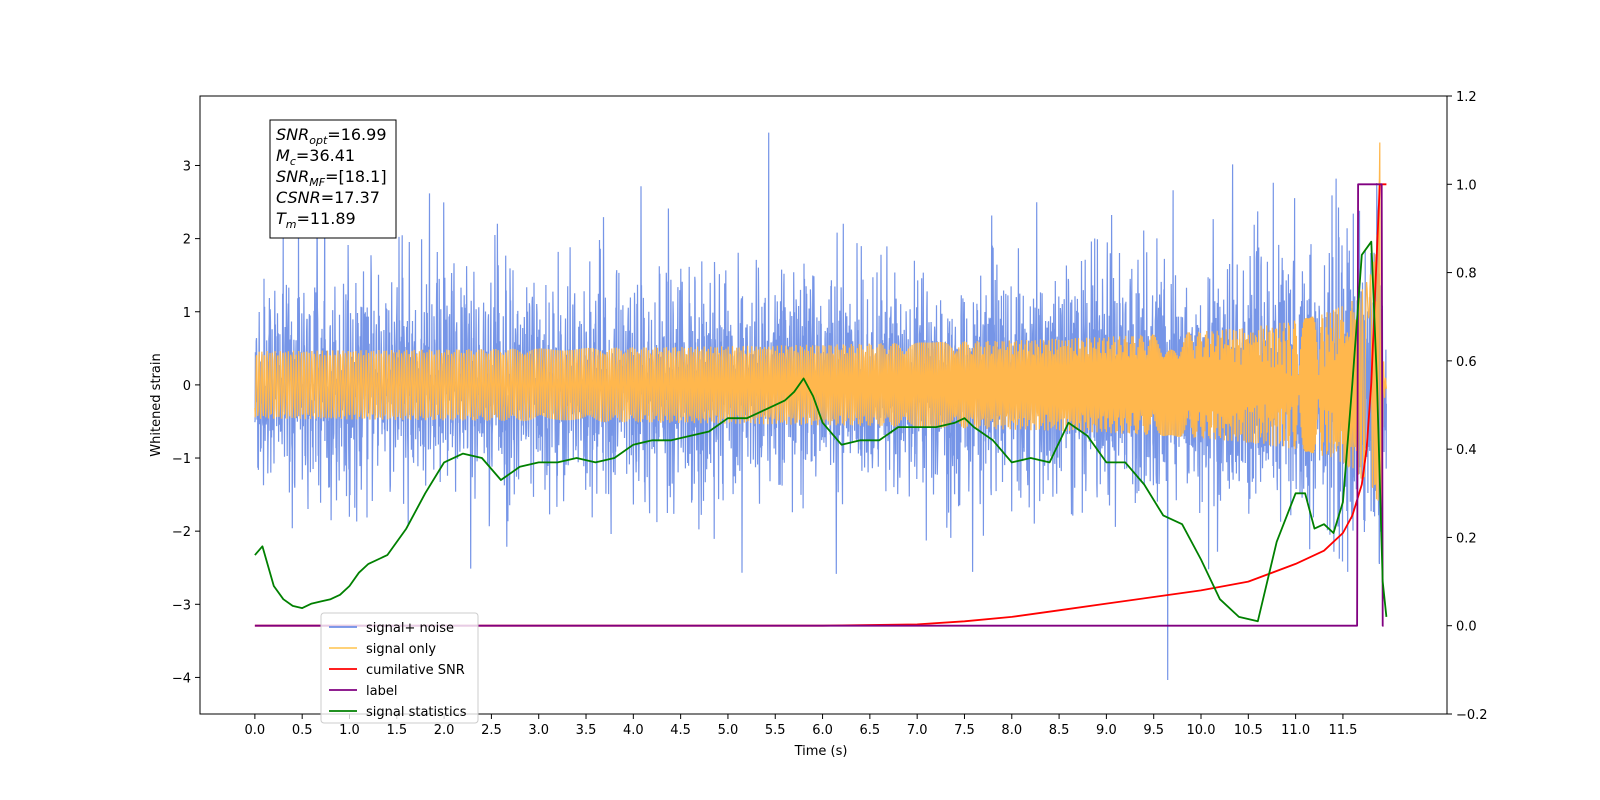 This screenshot has width=1600, height=800. Describe the element at coordinates (156, 404) in the screenshot. I see `y-axis-left-title: Whitened strain` at that location.